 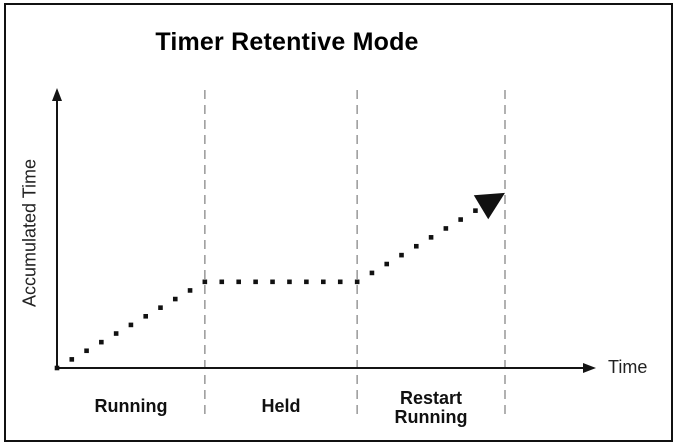 I want to click on phase-label-running: Running, so click(x=131, y=406).